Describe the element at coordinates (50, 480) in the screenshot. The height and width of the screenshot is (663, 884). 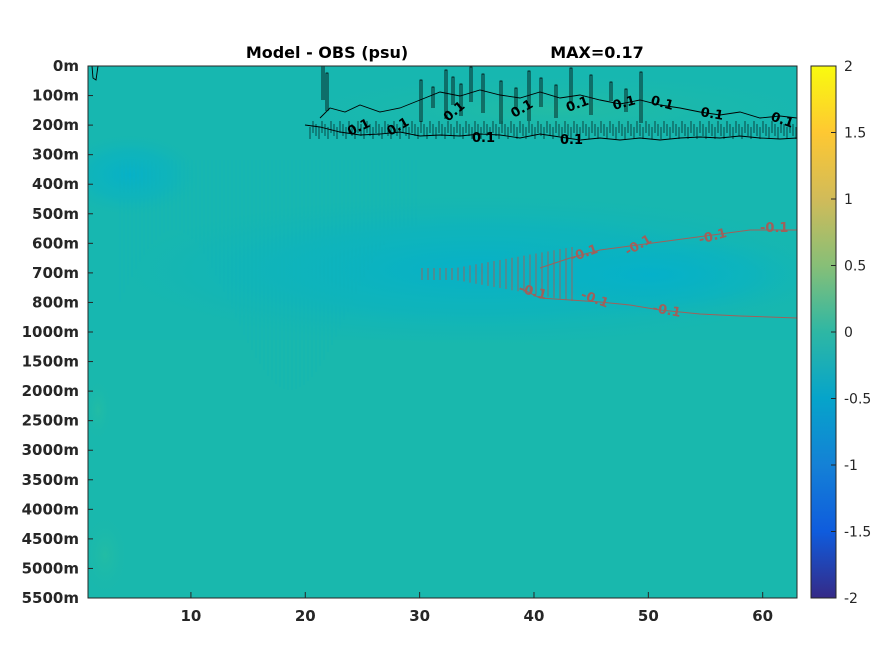
I see `y-tick-label: 3500m` at that location.